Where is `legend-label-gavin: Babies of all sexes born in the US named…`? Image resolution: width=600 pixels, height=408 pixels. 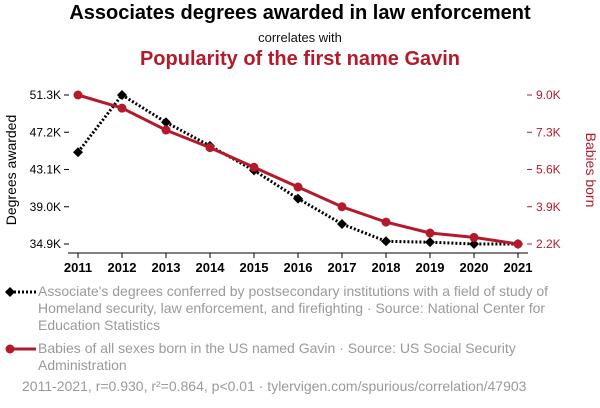 legend-label-gavin: Babies of all sexes born in the US named… is located at coordinates (277, 356).